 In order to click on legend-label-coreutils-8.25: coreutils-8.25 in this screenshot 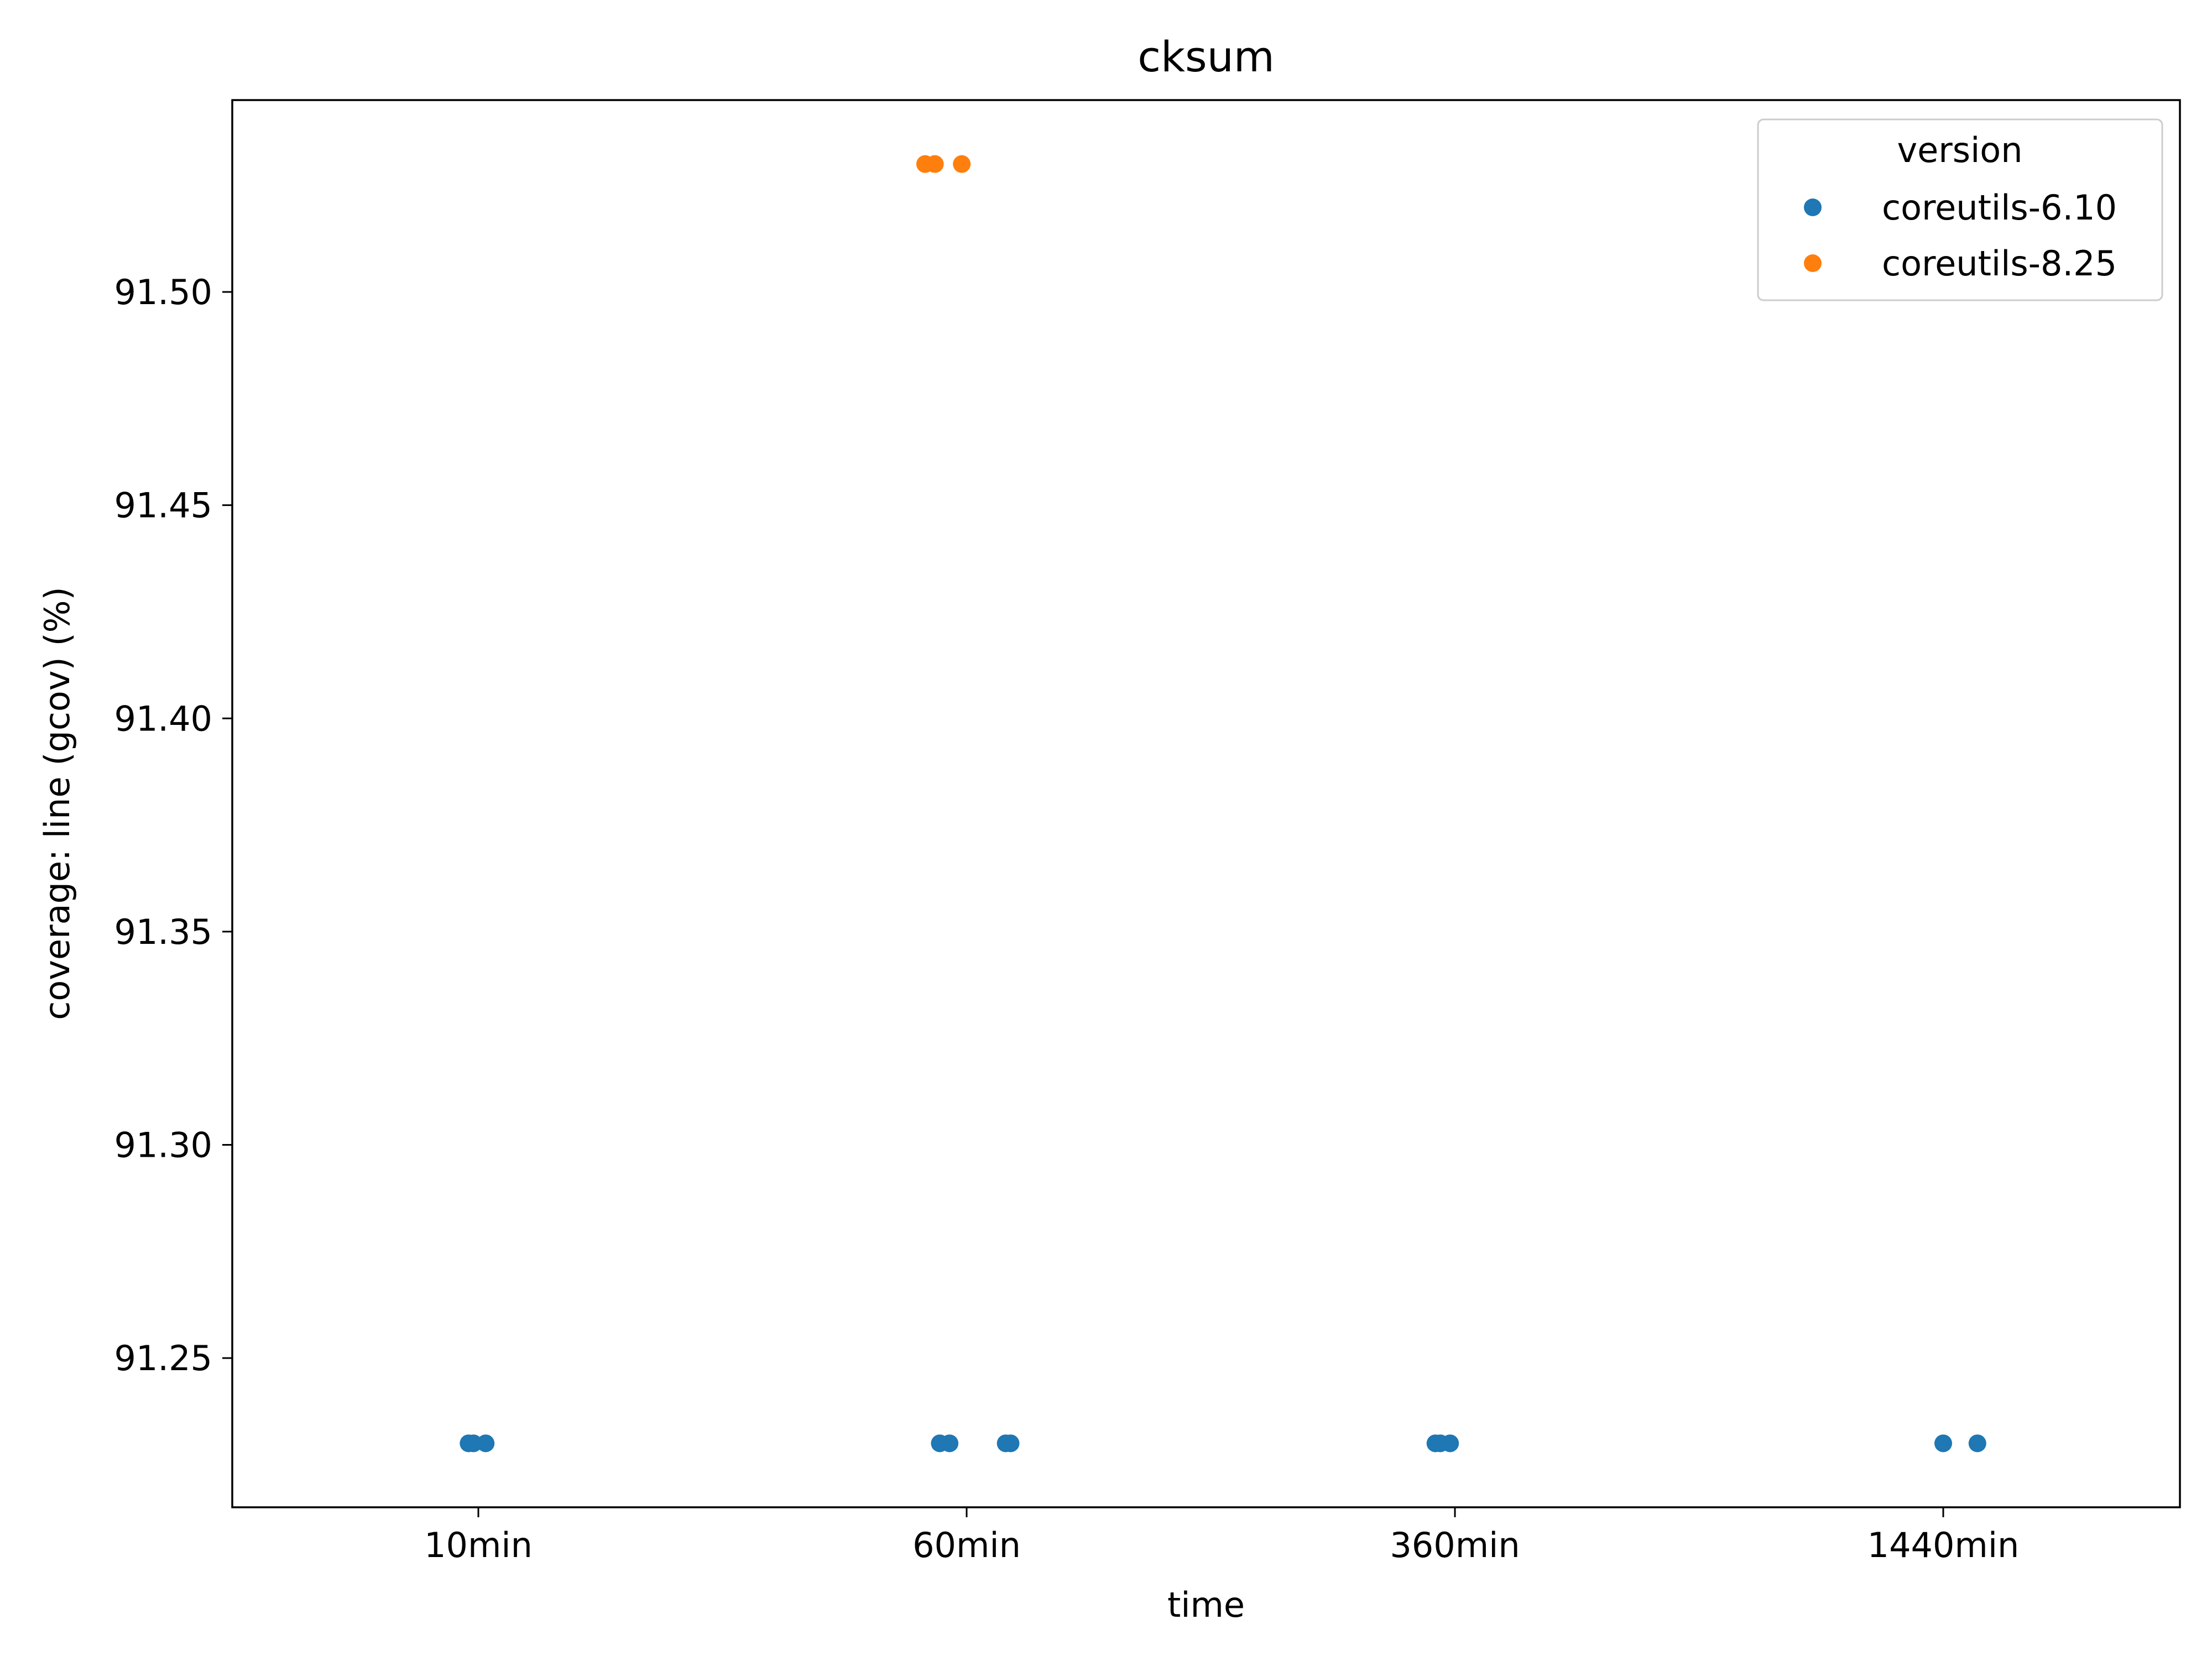, I will do `click(2000, 264)`.